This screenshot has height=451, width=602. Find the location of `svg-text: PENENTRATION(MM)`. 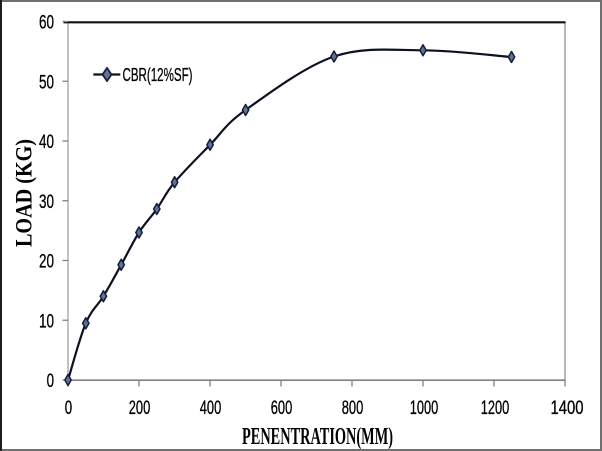

svg-text: PENENTRATION(MM) is located at coordinates (317, 437).